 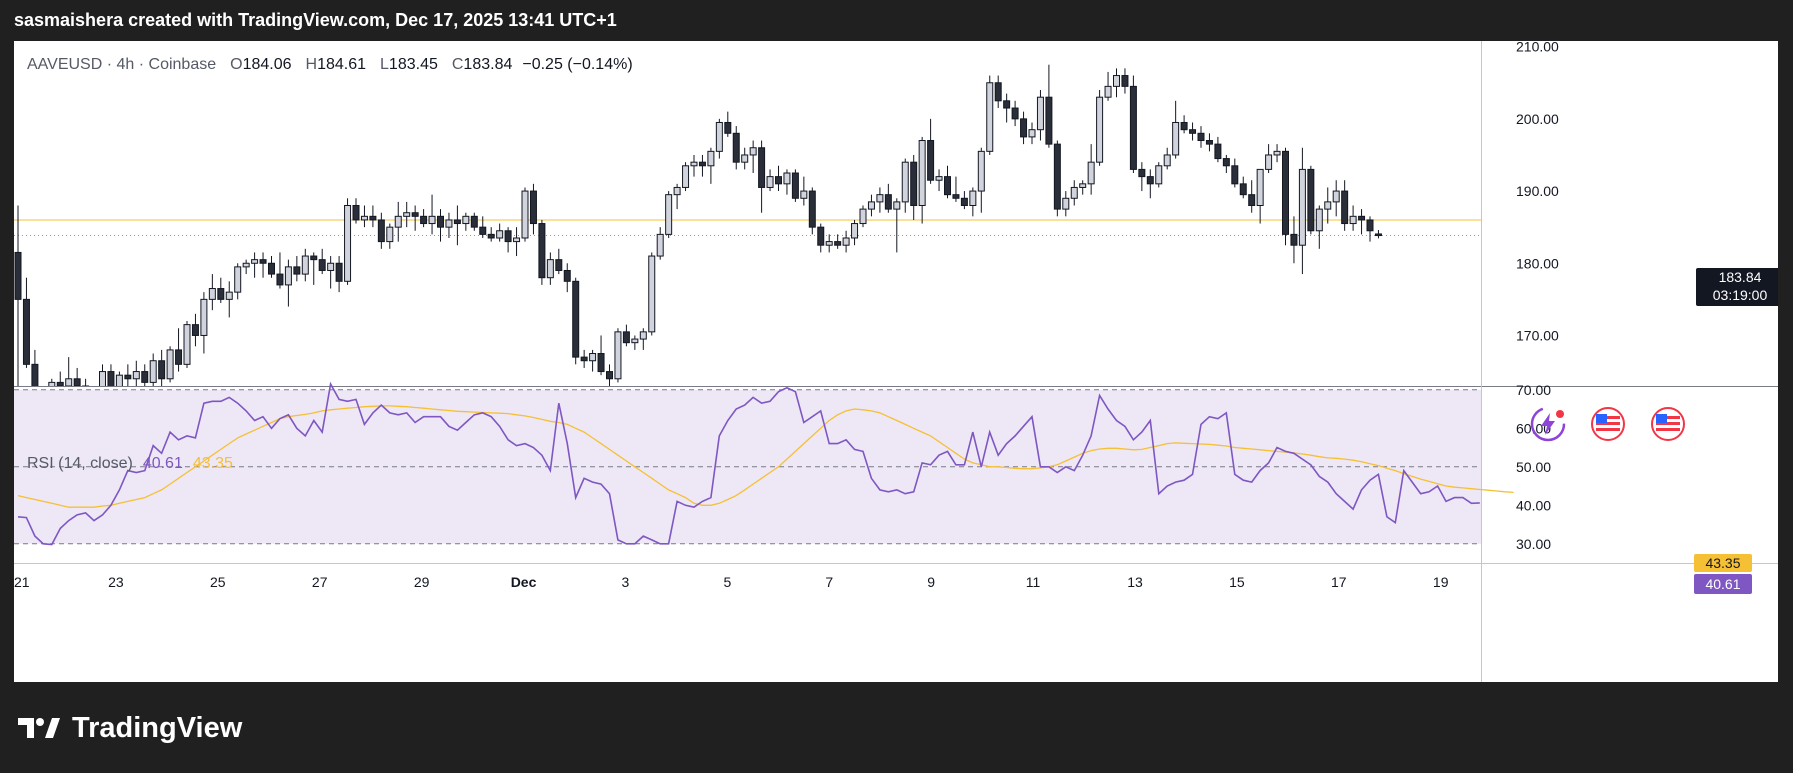 I want to click on time-axis-tick-label: 17, so click(x=1339, y=582).